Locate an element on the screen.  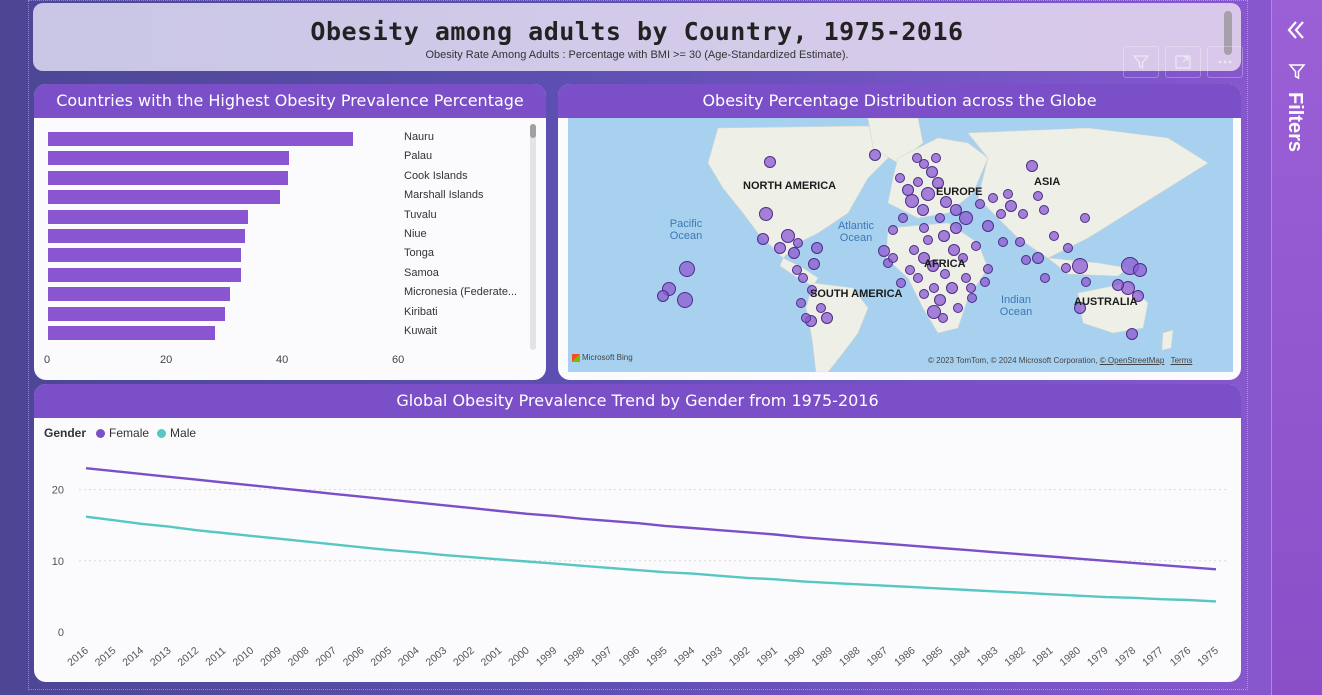
bar-chart-scroll-thumb is located at coordinates (533, 131).